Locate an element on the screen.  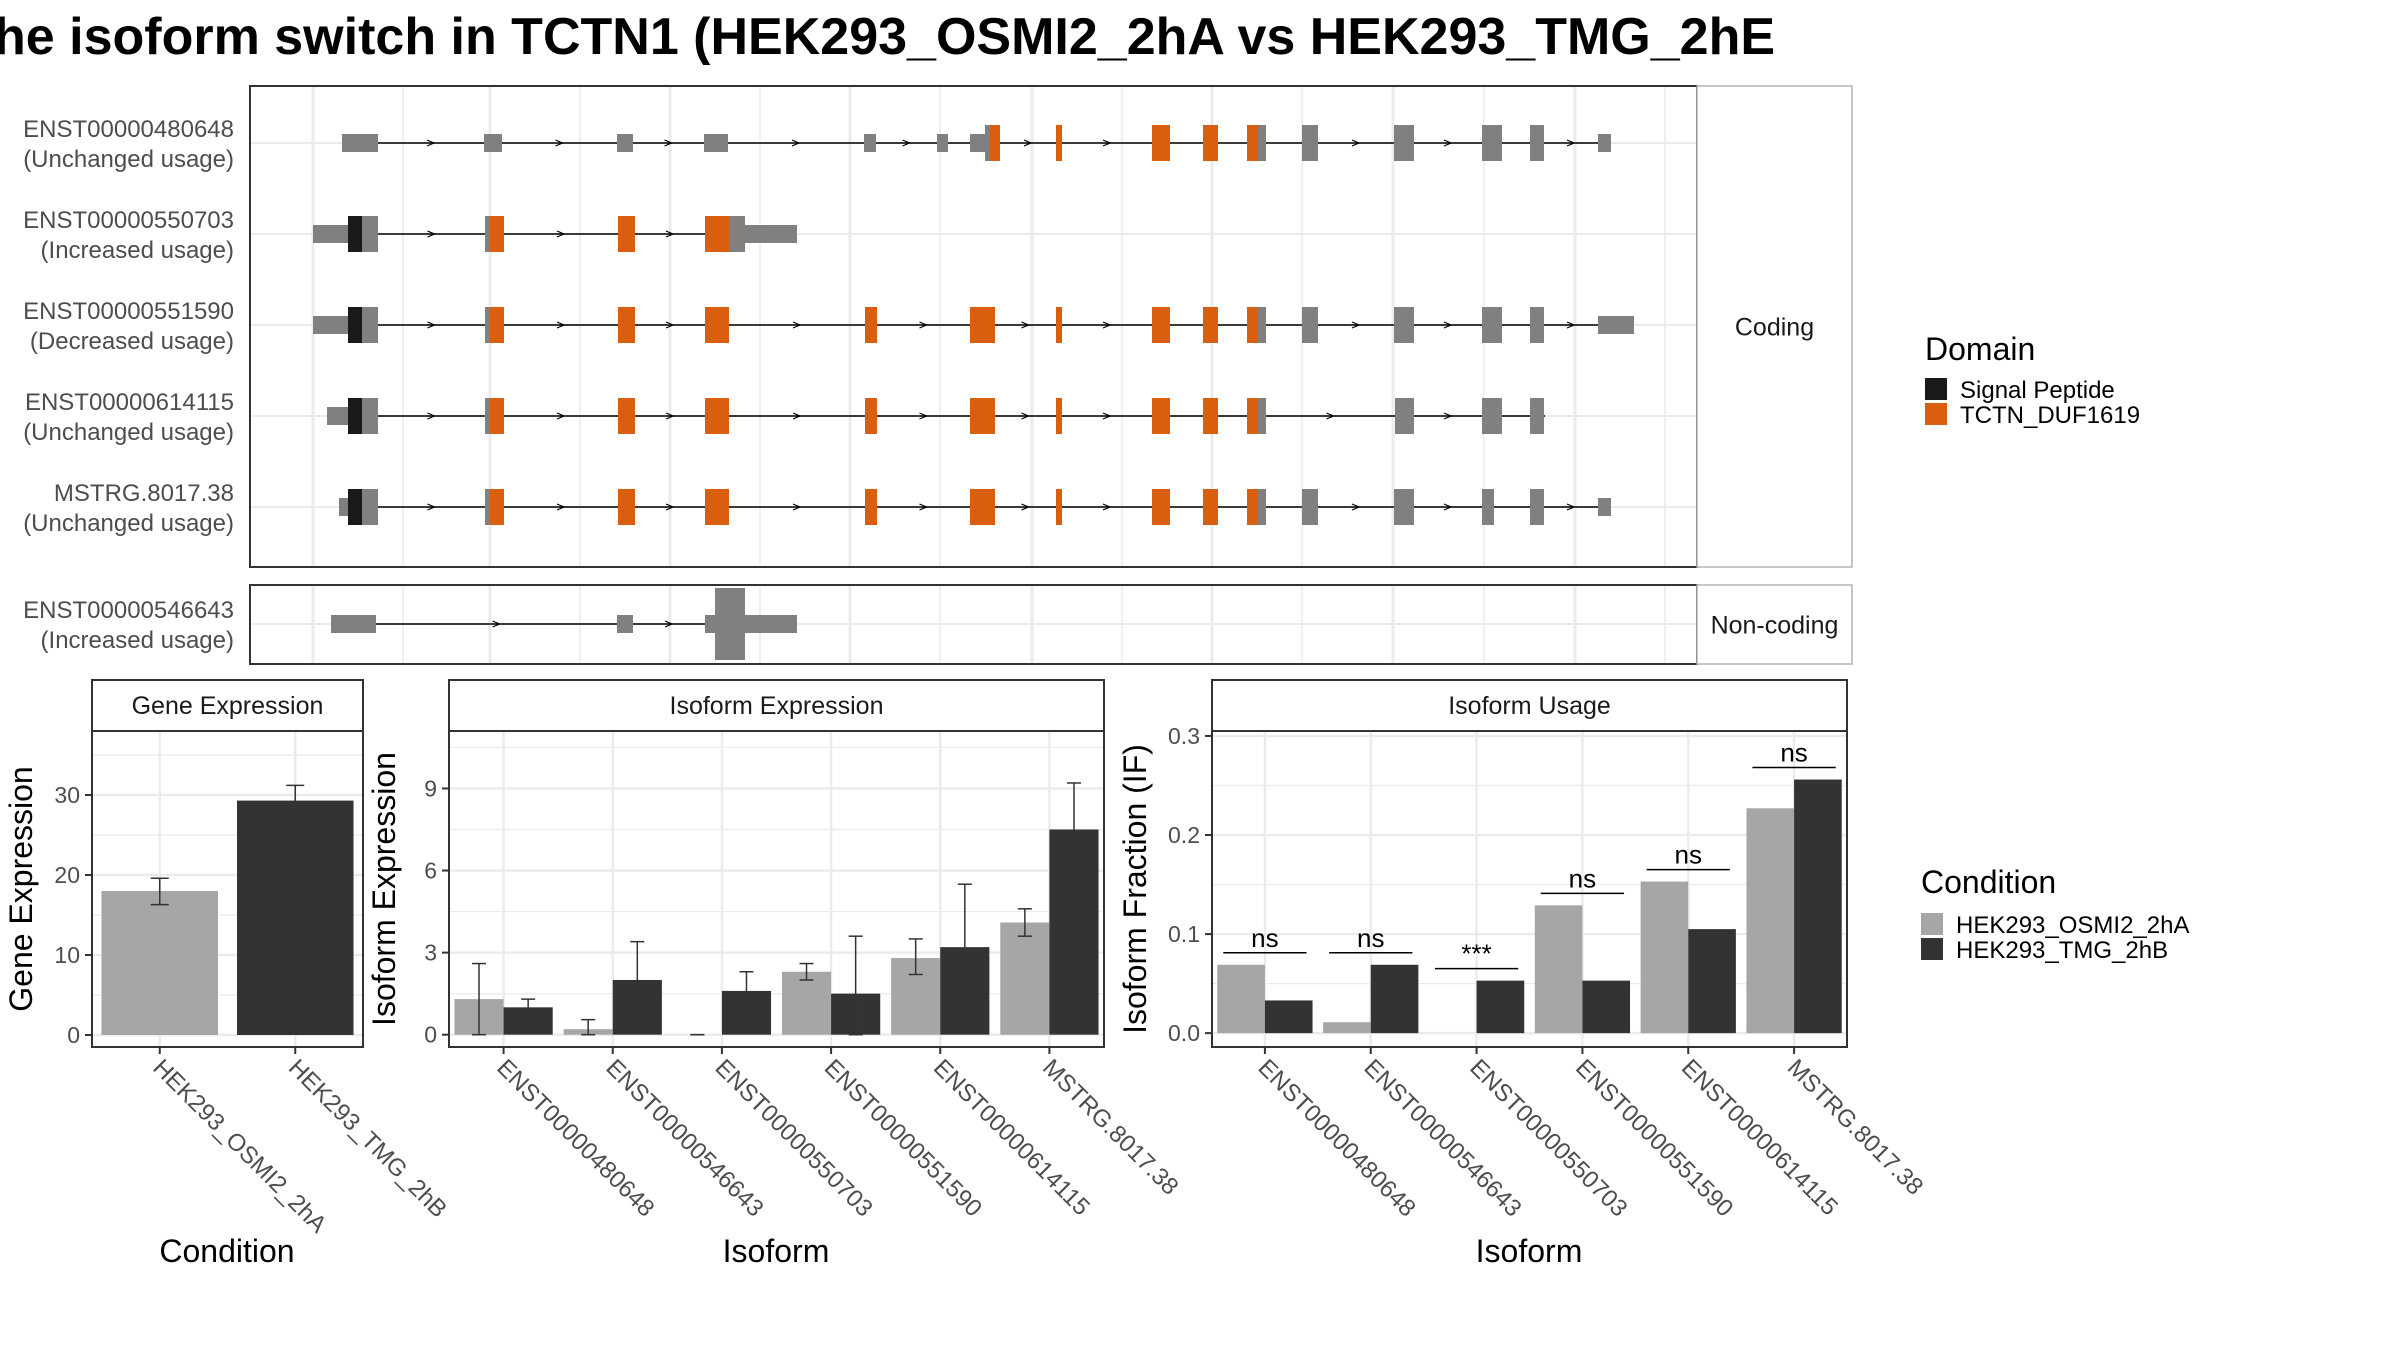
domain-legend-label: TCTN_DUF1619 is located at coordinates (2050, 415).